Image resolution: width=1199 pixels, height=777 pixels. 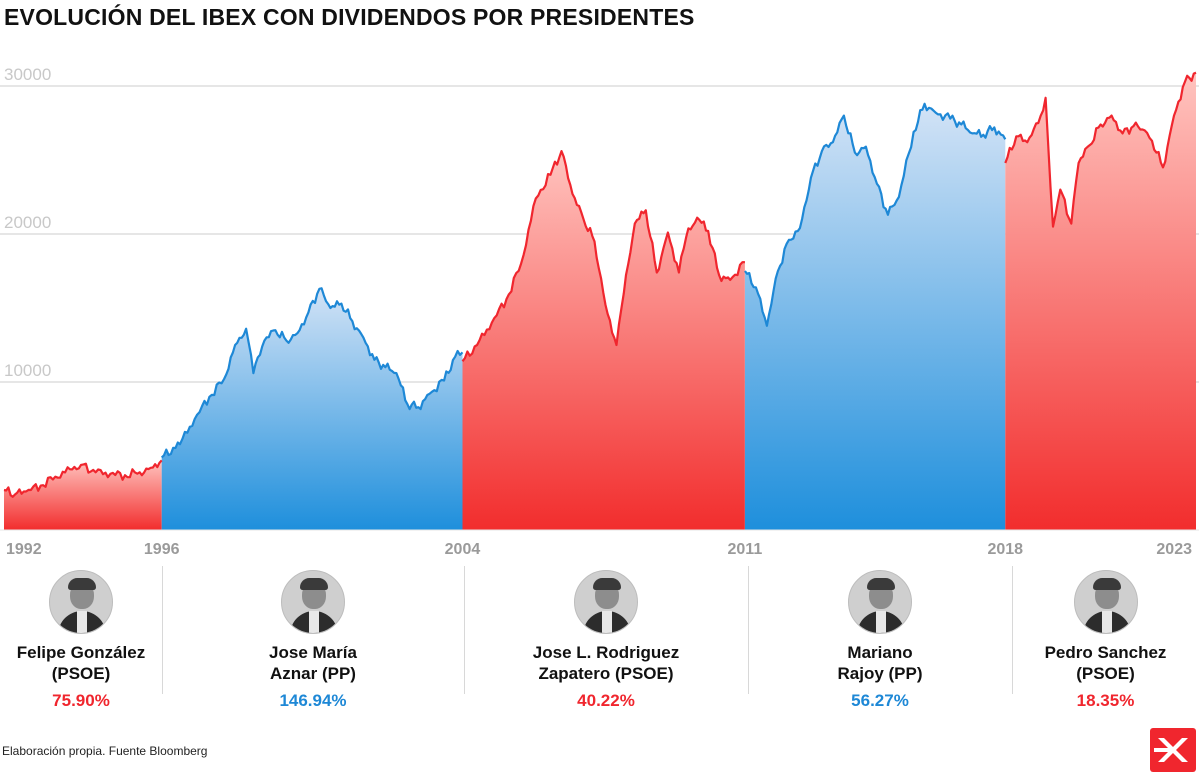 I want to click on x-tick-label: 2018, so click(x=1005, y=549).